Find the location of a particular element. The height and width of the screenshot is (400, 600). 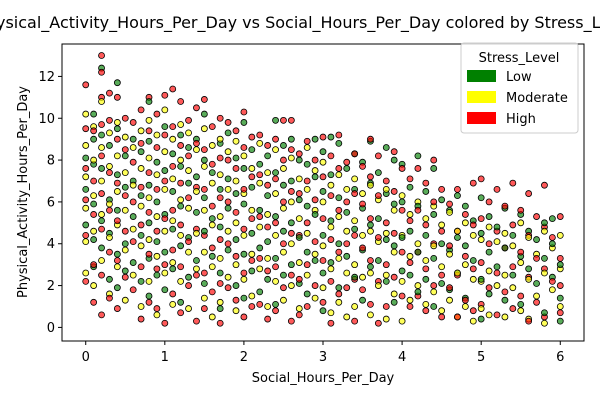

legend-box is located at coordinates (519, 88).